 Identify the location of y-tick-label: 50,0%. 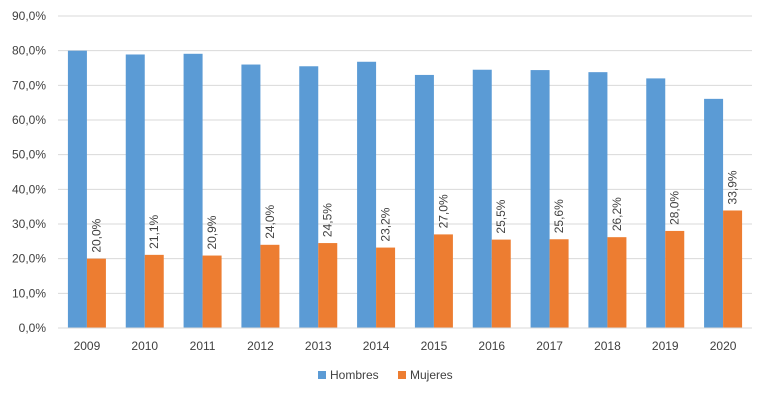
(29, 155).